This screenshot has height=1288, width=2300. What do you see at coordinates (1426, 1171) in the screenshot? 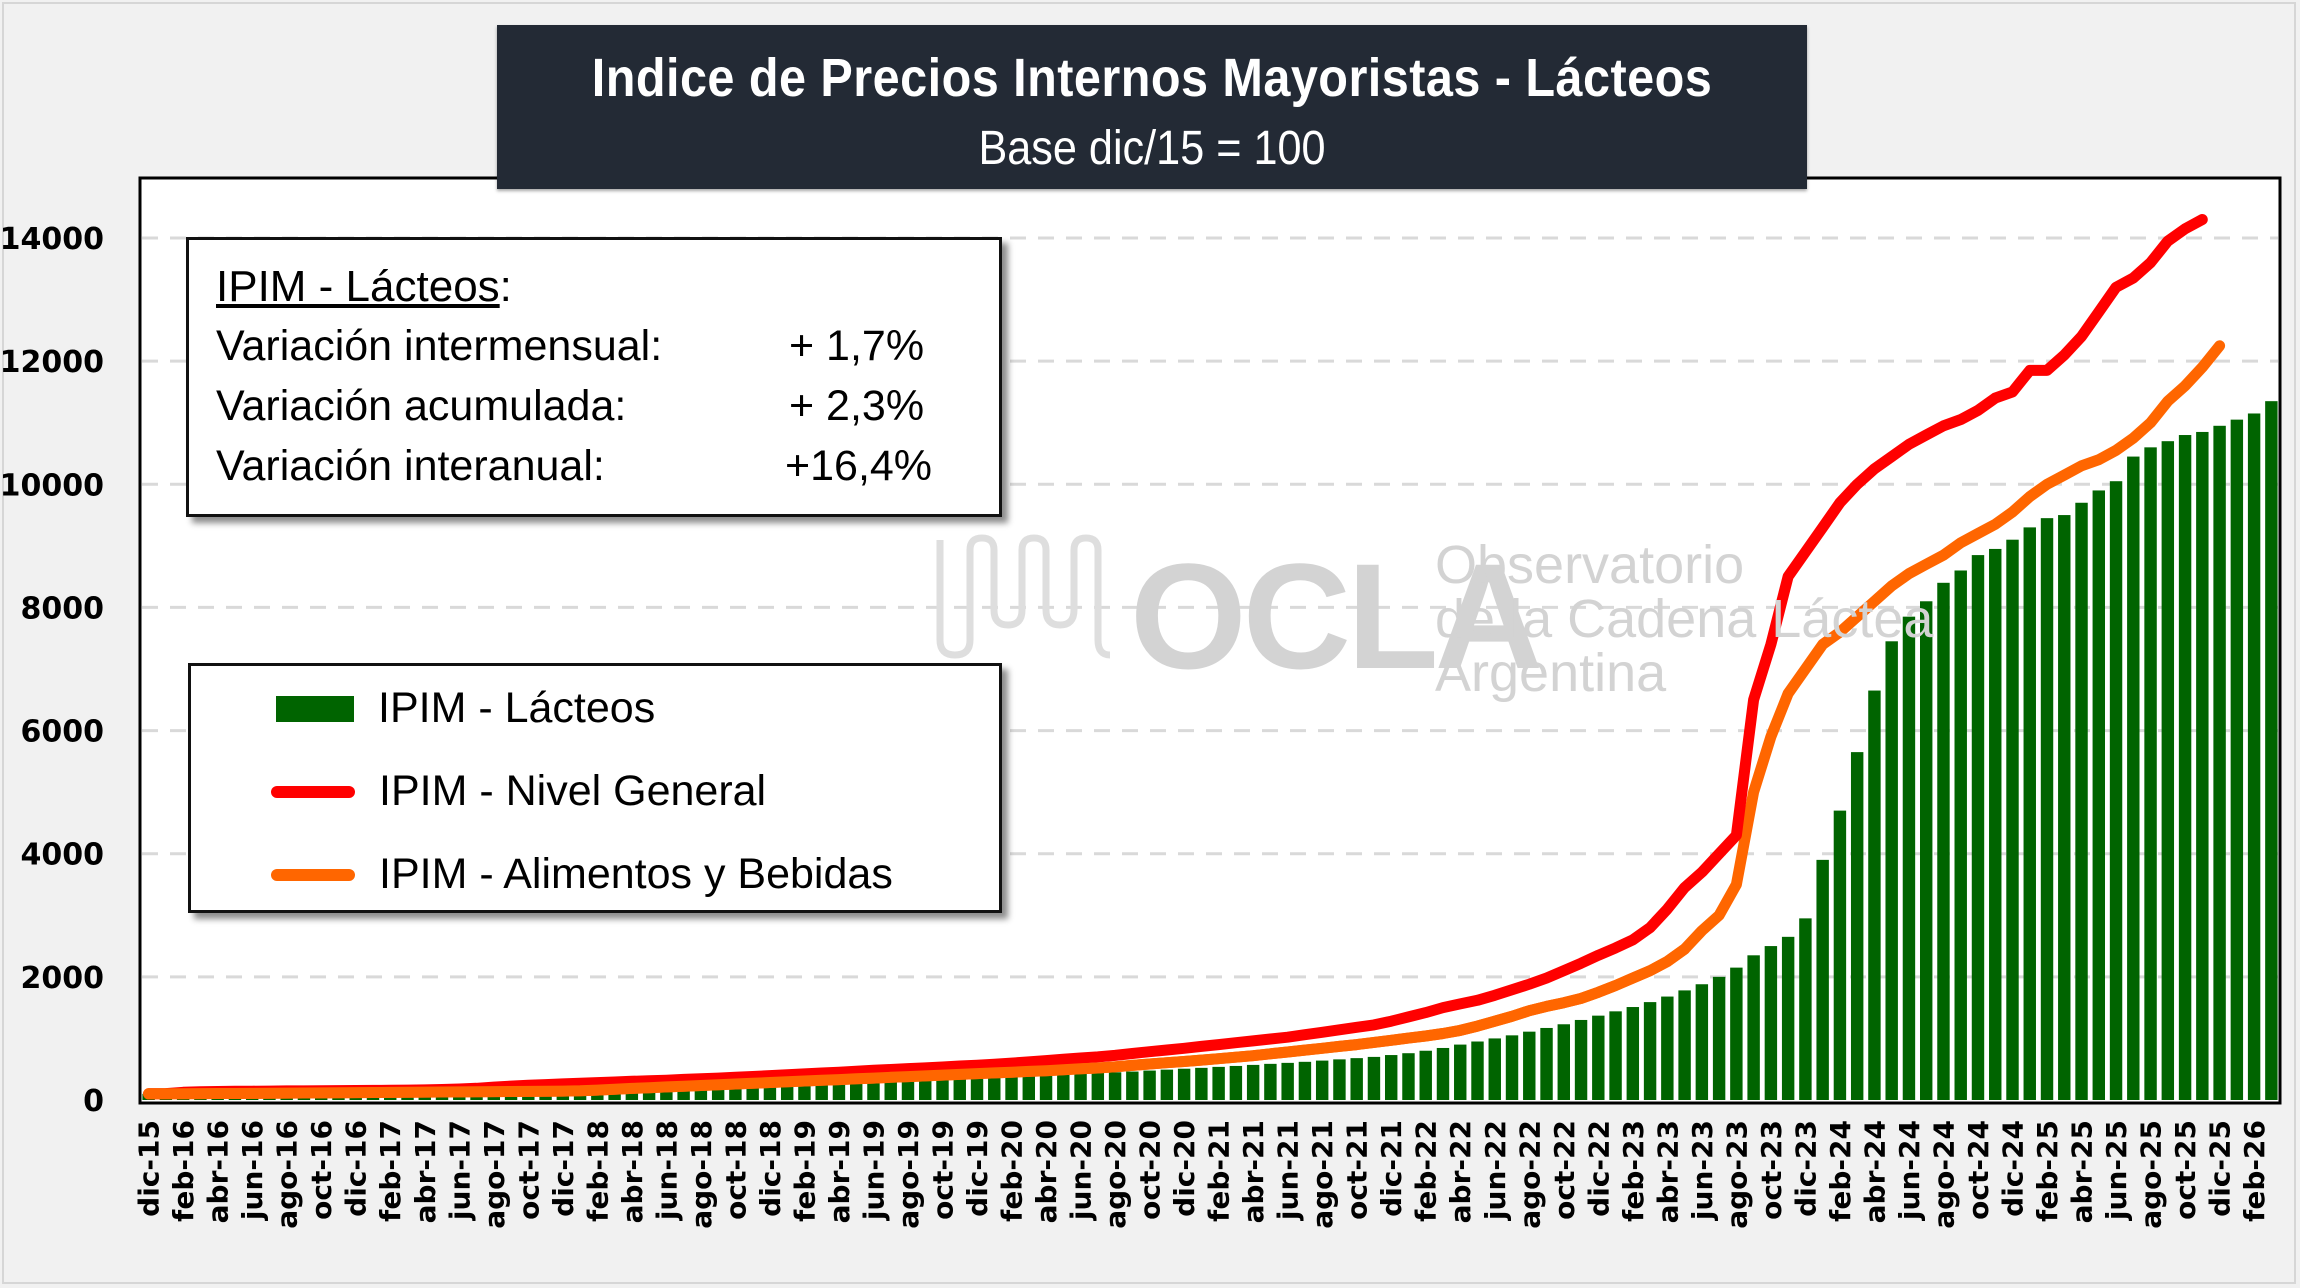
I see `x-tick-label: feb-22` at bounding box center [1426, 1171].